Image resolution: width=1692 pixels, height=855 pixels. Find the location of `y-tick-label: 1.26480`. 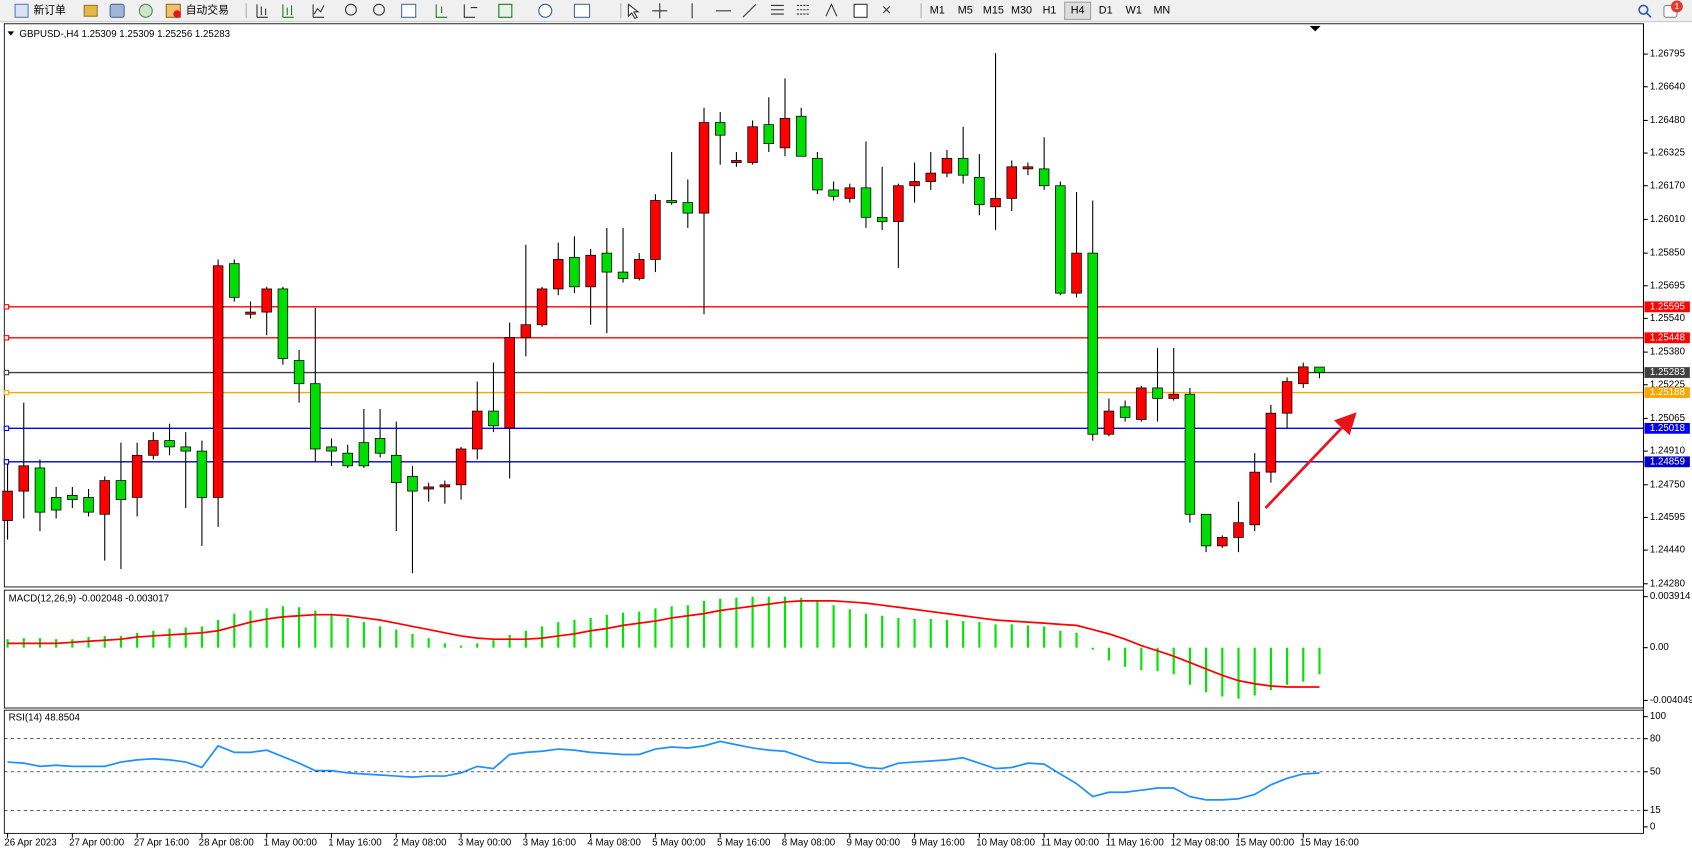

y-tick-label: 1.26480 is located at coordinates (1668, 120).